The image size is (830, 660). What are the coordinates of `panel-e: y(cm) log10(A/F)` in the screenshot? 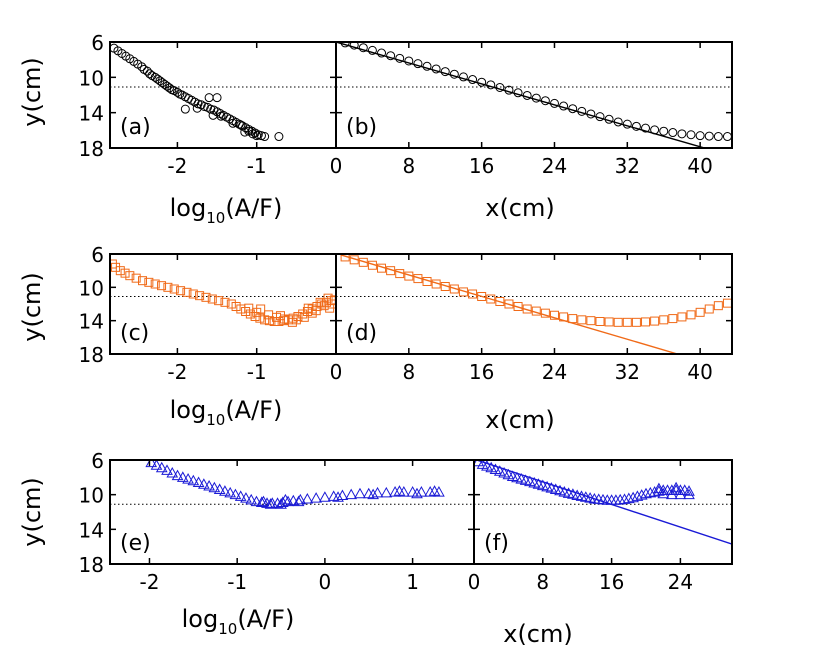 It's located at (156, 557).